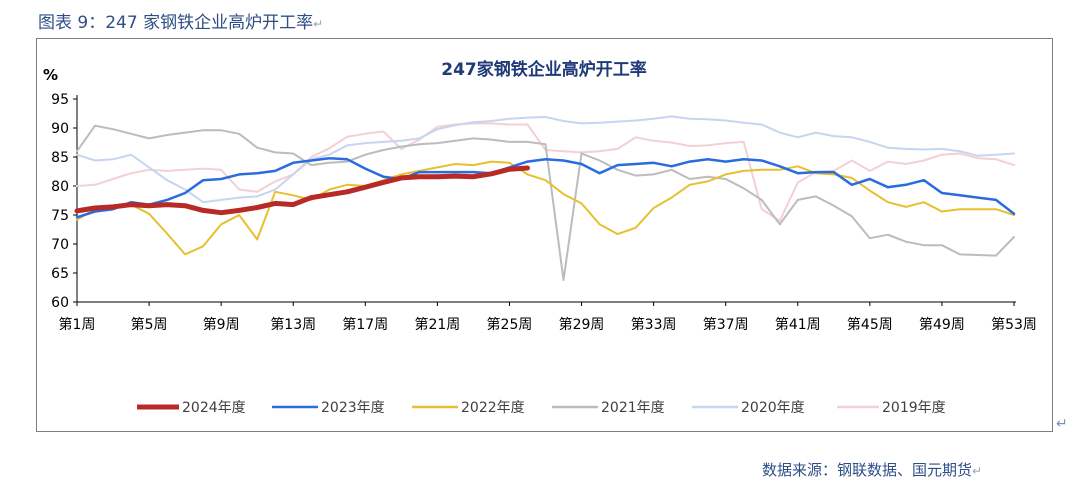  Describe the element at coordinates (293, 324) in the screenshot. I see `x-tick-label: 第13周` at that location.